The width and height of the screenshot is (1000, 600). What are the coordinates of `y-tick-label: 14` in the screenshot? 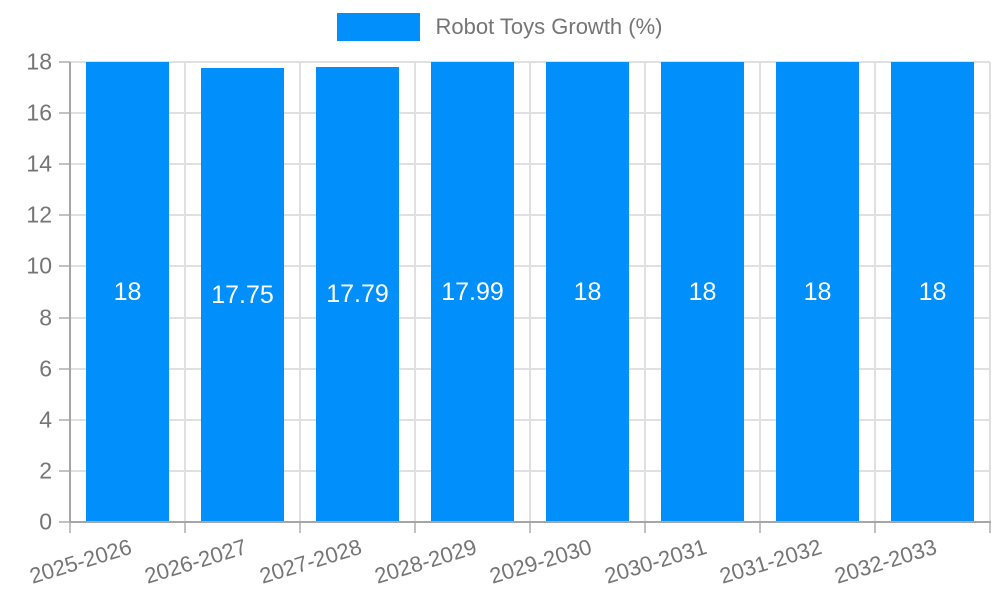 It's located at (39, 163).